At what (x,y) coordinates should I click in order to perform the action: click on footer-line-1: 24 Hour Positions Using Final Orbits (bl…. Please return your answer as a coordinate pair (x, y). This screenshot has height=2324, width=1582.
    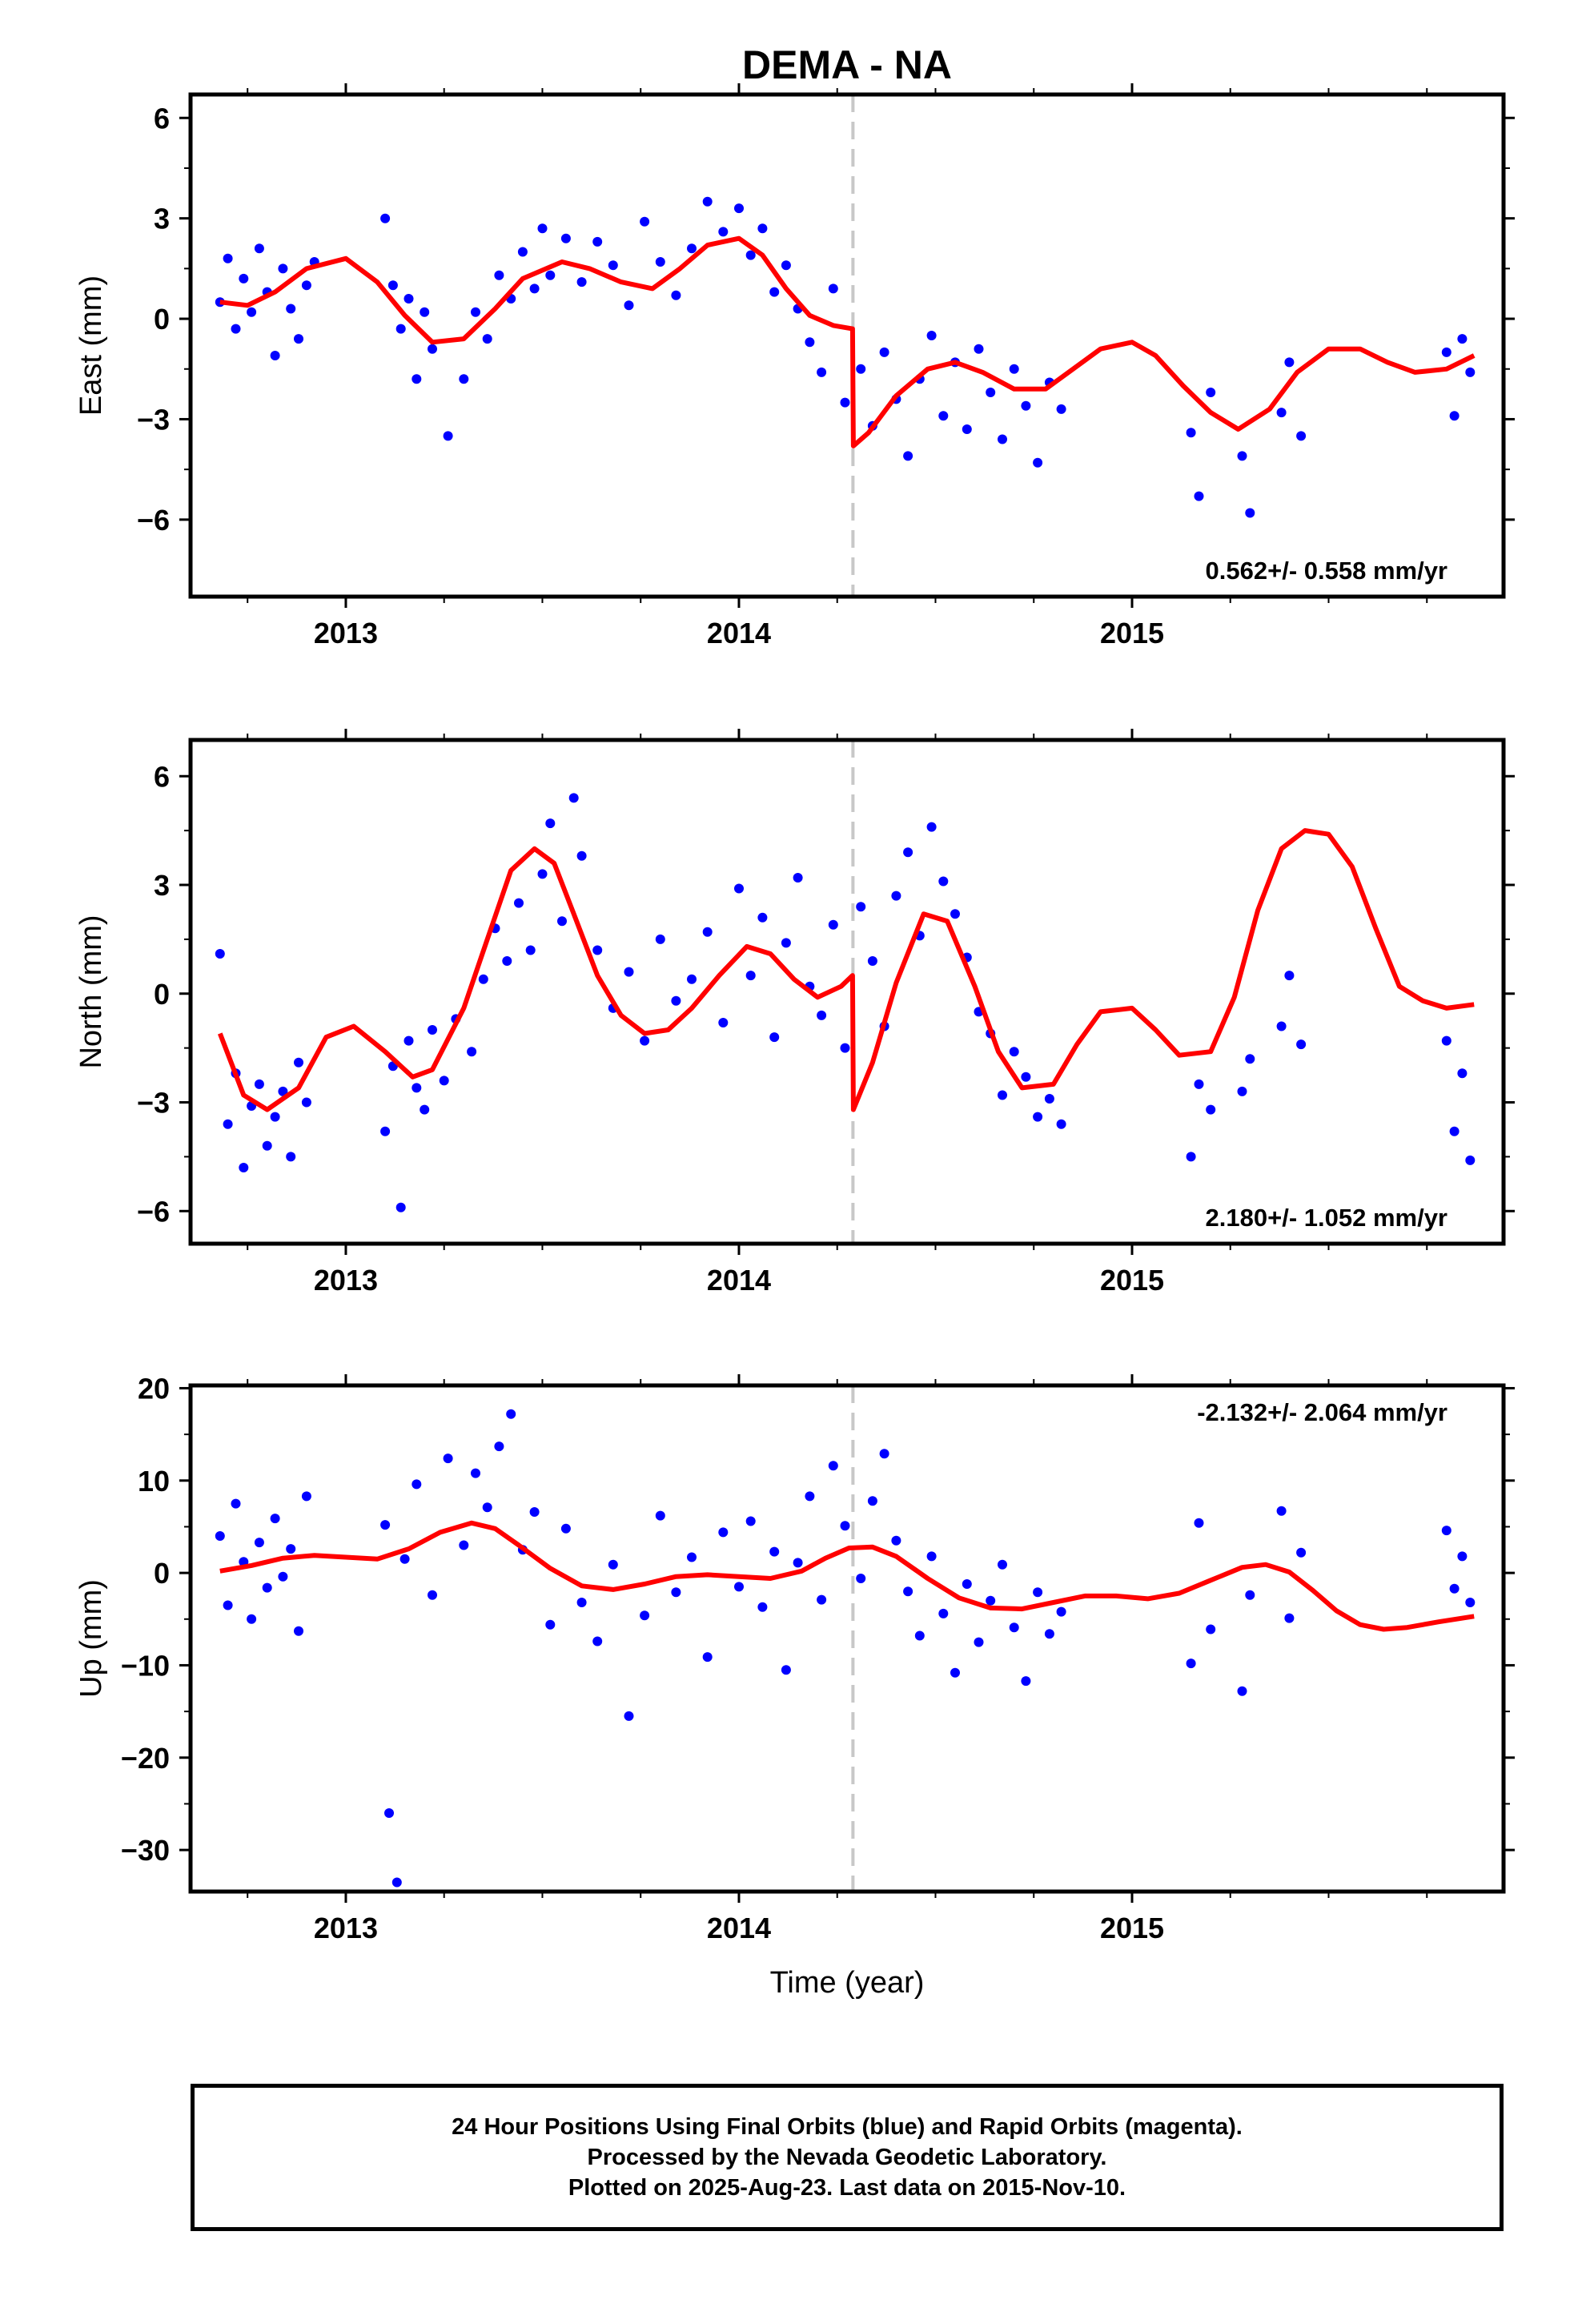
    Looking at the image, I should click on (847, 2127).